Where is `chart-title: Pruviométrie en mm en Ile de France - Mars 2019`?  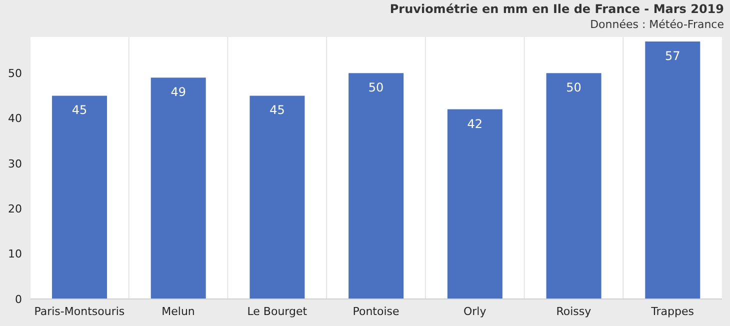
chart-title: Pruviométrie en mm en Ile de France - Mars 2019 is located at coordinates (557, 9).